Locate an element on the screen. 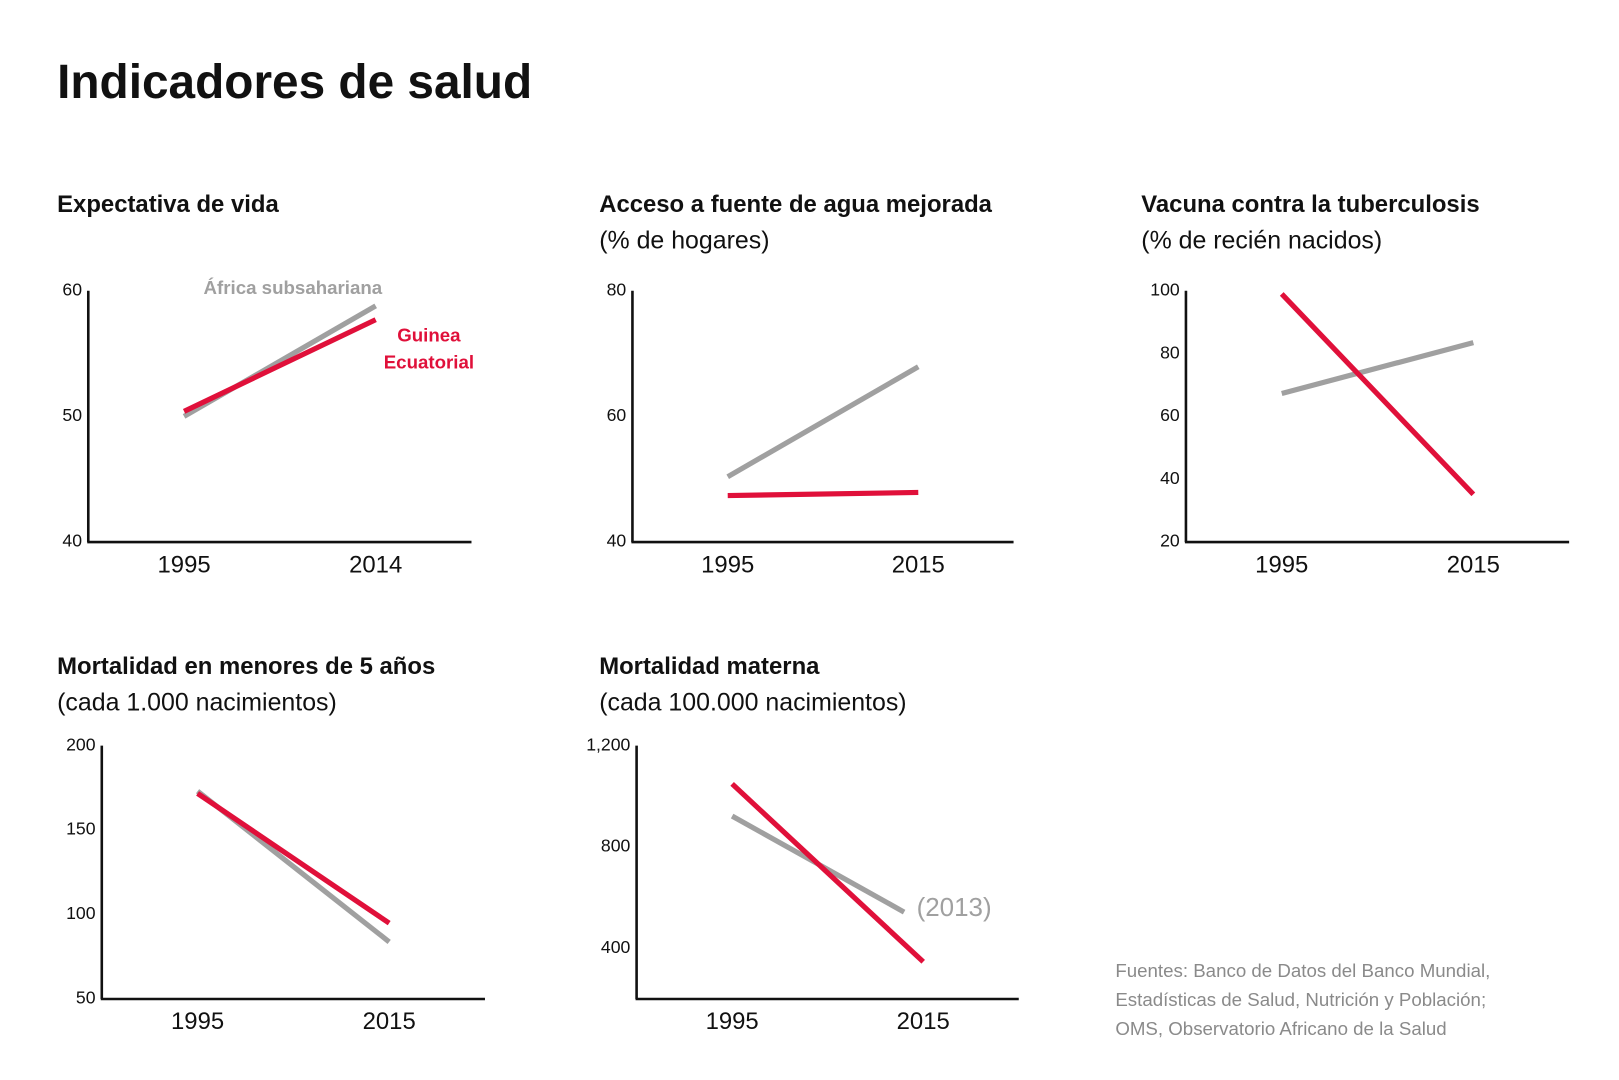 Image resolution: width=1619 pixels, height=1080 pixels. series-label: África subsahariana is located at coordinates (293, 288).